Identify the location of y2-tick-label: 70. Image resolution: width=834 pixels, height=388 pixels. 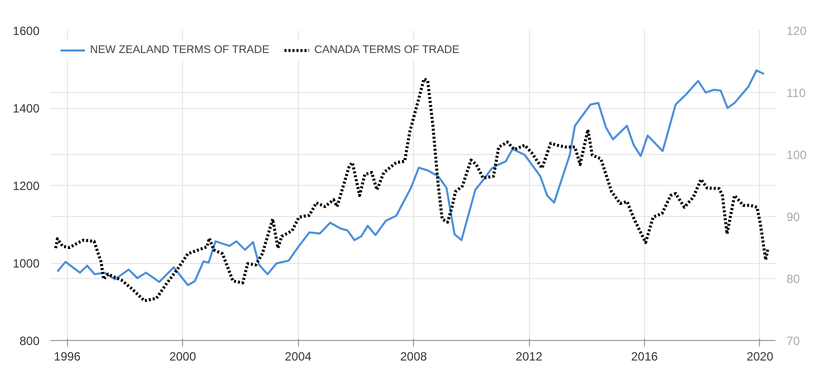
(793, 341).